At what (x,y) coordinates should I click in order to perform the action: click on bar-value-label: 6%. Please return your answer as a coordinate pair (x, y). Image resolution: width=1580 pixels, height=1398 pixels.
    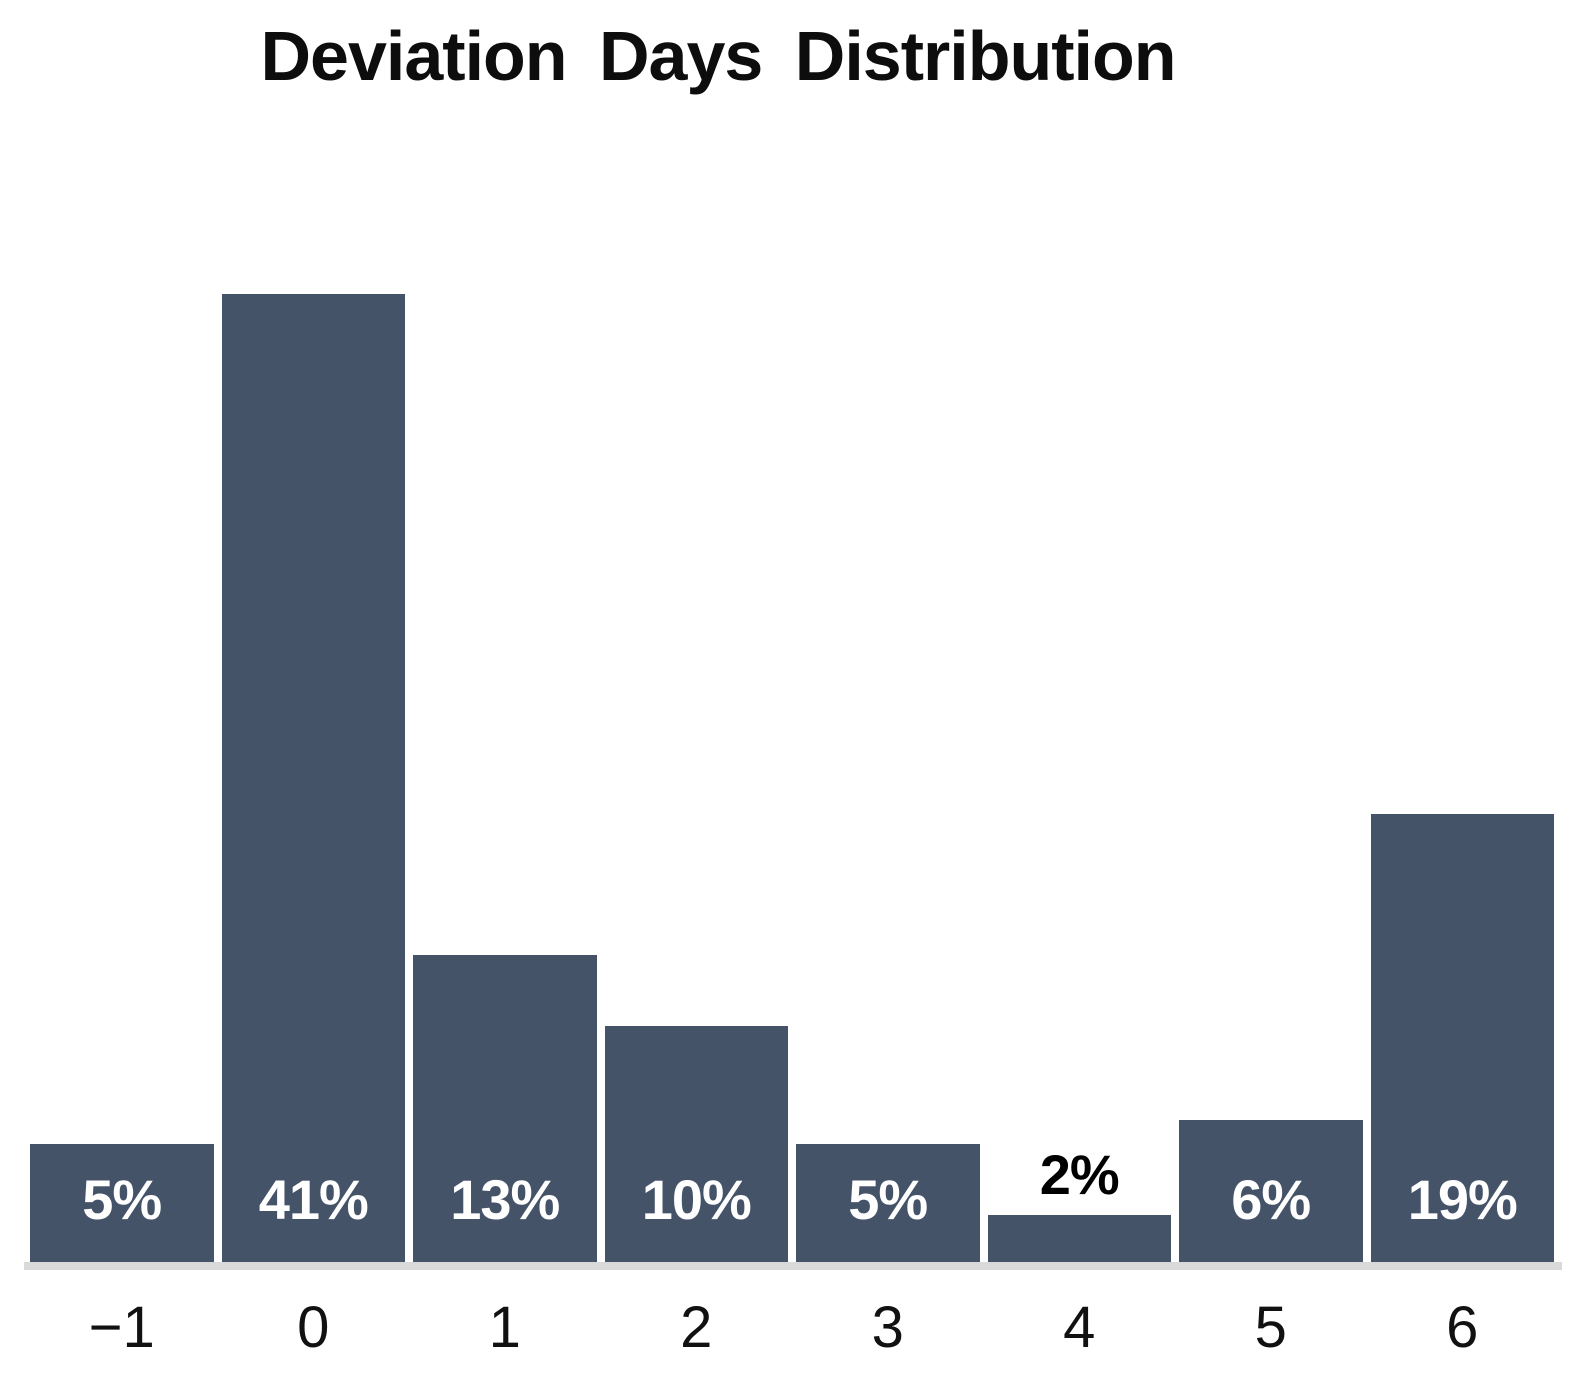
    Looking at the image, I should click on (1271, 1199).